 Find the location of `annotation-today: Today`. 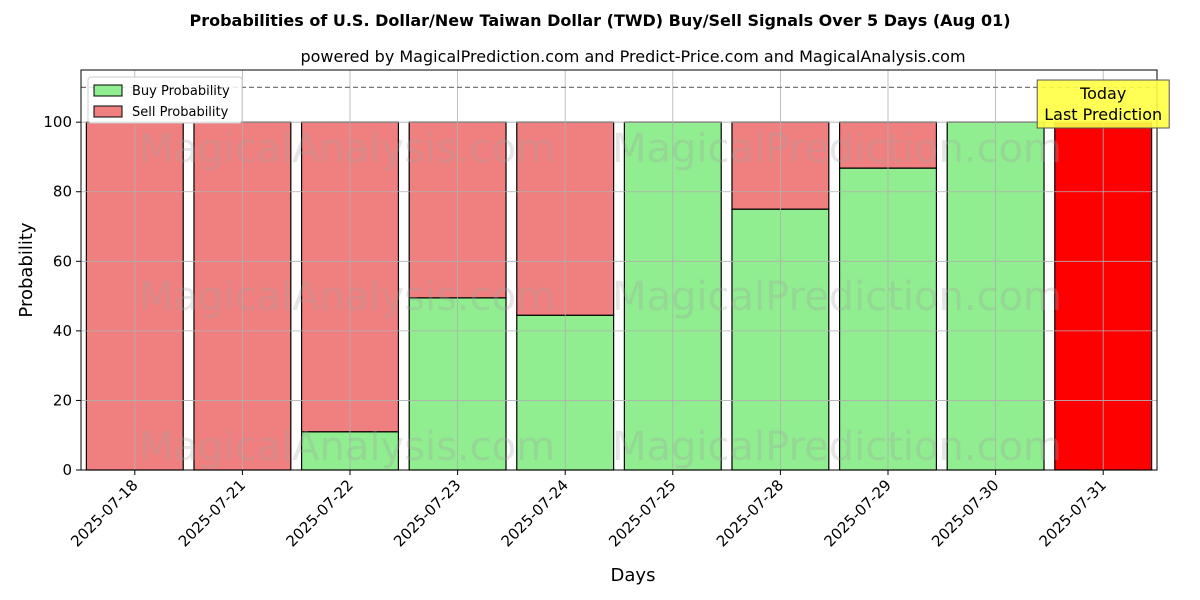

annotation-today: Today is located at coordinates (1102, 93).